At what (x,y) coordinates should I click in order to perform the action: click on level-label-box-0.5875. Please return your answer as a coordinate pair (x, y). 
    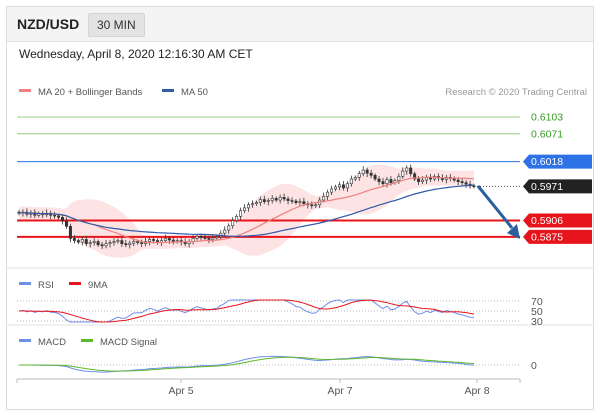
    Looking at the image, I should click on (557, 236).